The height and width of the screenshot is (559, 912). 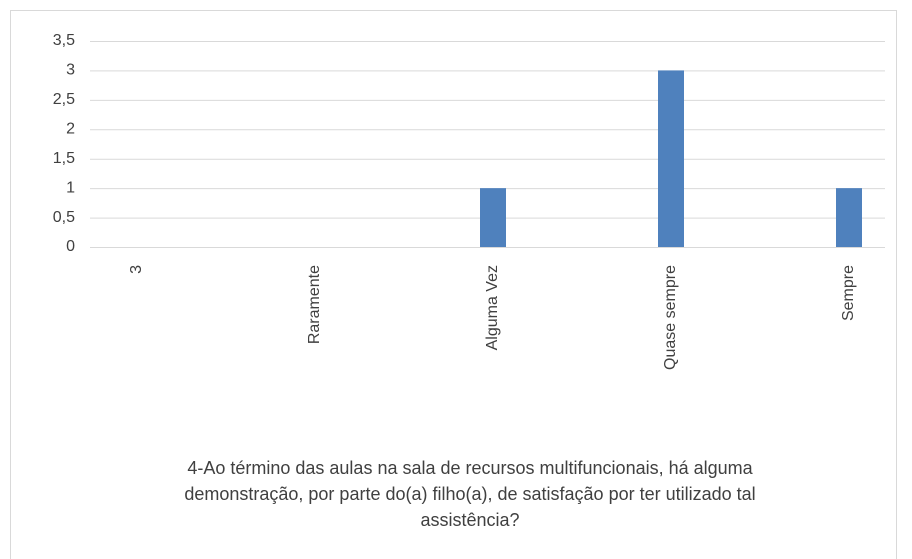 What do you see at coordinates (70, 129) in the screenshot?
I see `y-tick-label: 2` at bounding box center [70, 129].